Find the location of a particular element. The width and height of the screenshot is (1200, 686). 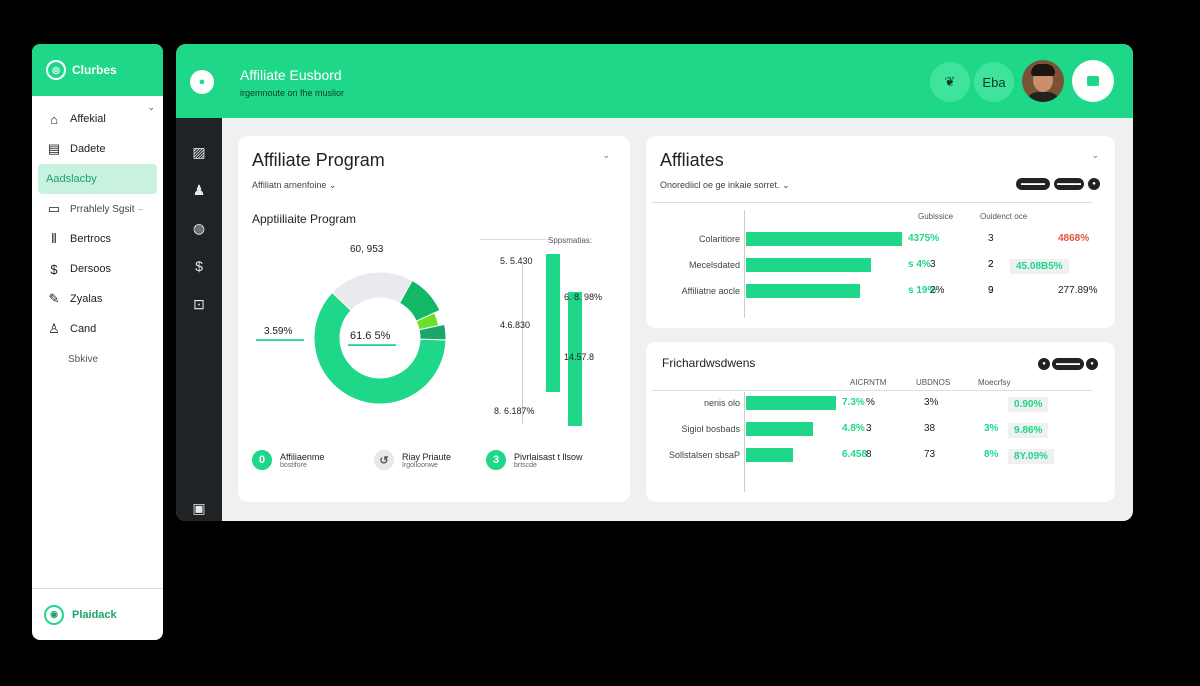

users-icon: ♟ is located at coordinates (199, 189).